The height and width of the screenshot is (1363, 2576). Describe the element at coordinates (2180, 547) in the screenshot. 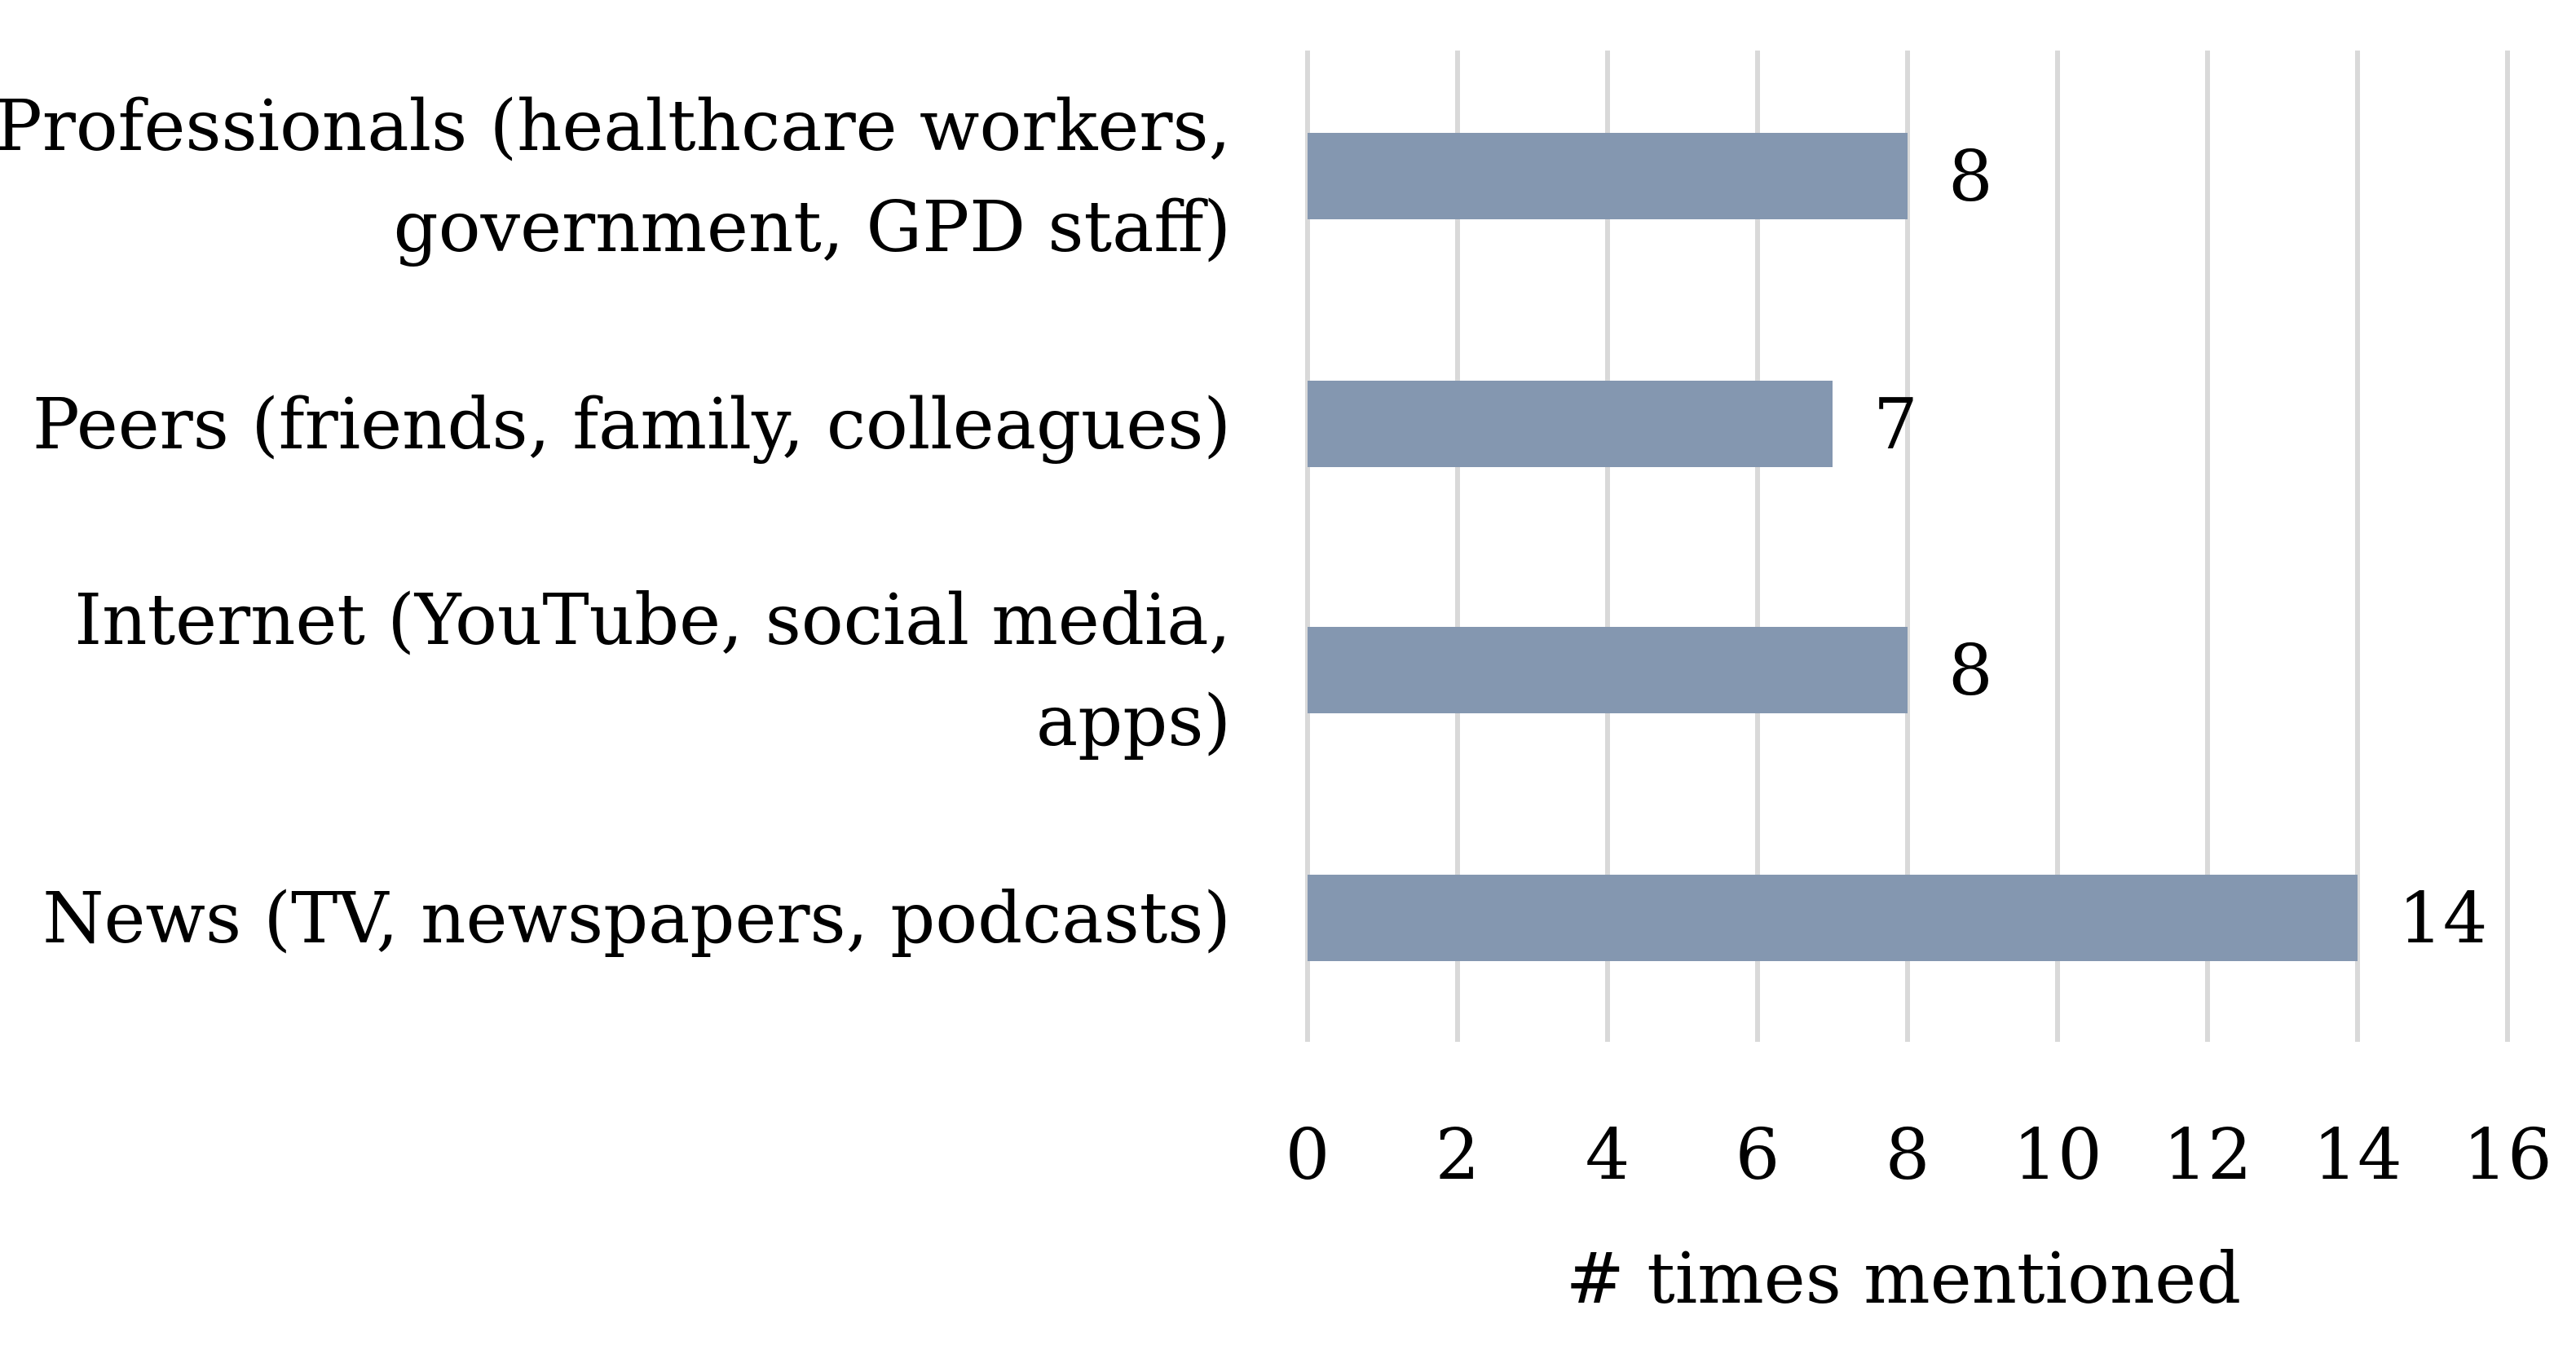

I see `data-labels: 8 7 8 14` at that location.